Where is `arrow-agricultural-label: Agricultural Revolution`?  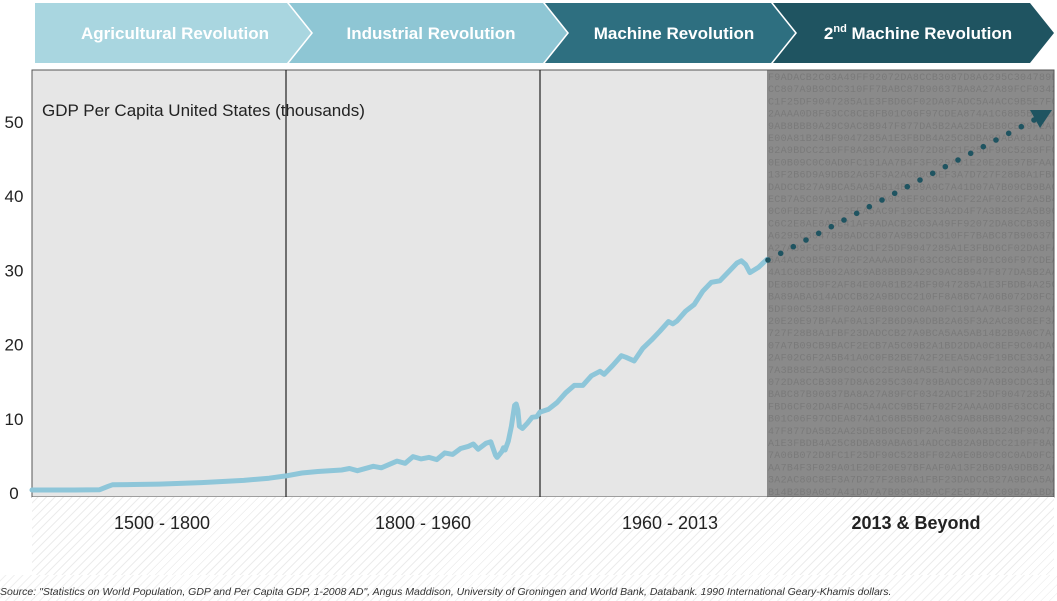
arrow-agricultural-label: Agricultural Revolution is located at coordinates (175, 33).